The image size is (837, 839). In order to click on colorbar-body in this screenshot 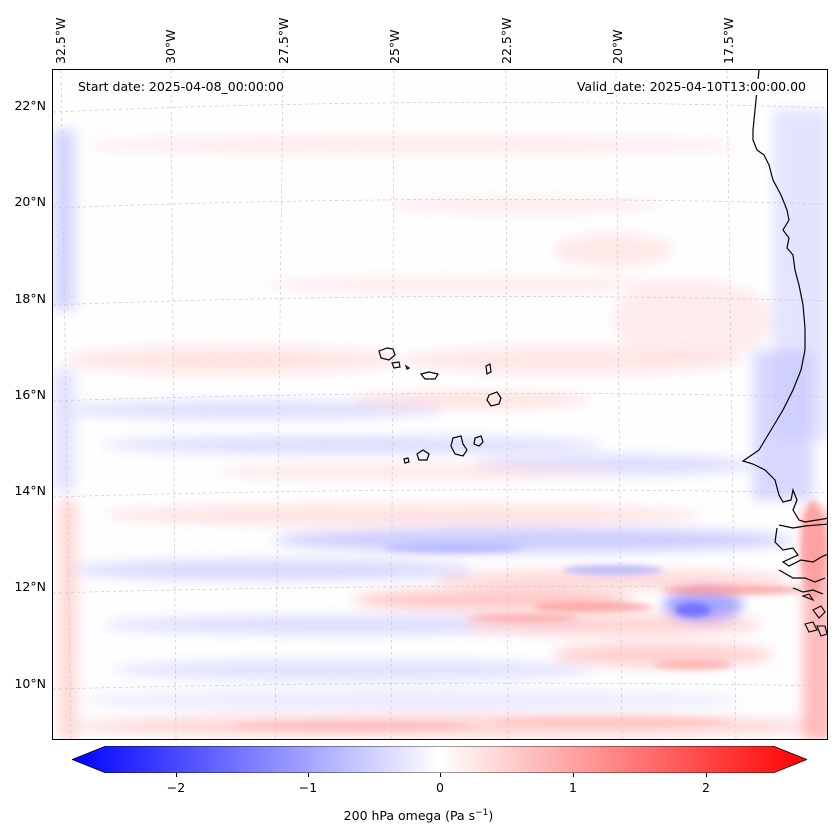, I will do `click(439, 759)`.